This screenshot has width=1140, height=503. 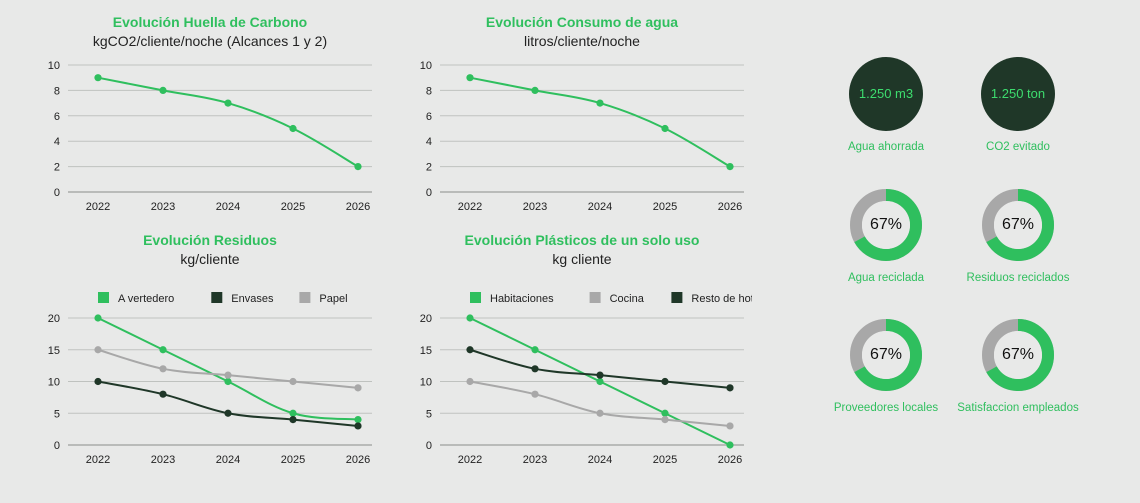 I want to click on kpi-value: 1.250 ton, so click(x=1018, y=94).